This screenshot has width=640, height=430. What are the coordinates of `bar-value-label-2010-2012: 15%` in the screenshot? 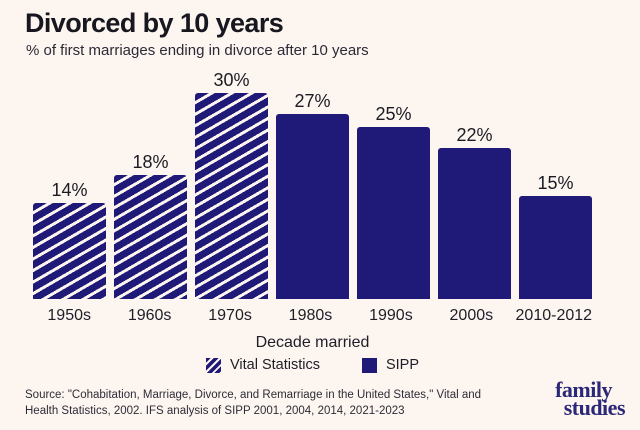 It's located at (555, 183).